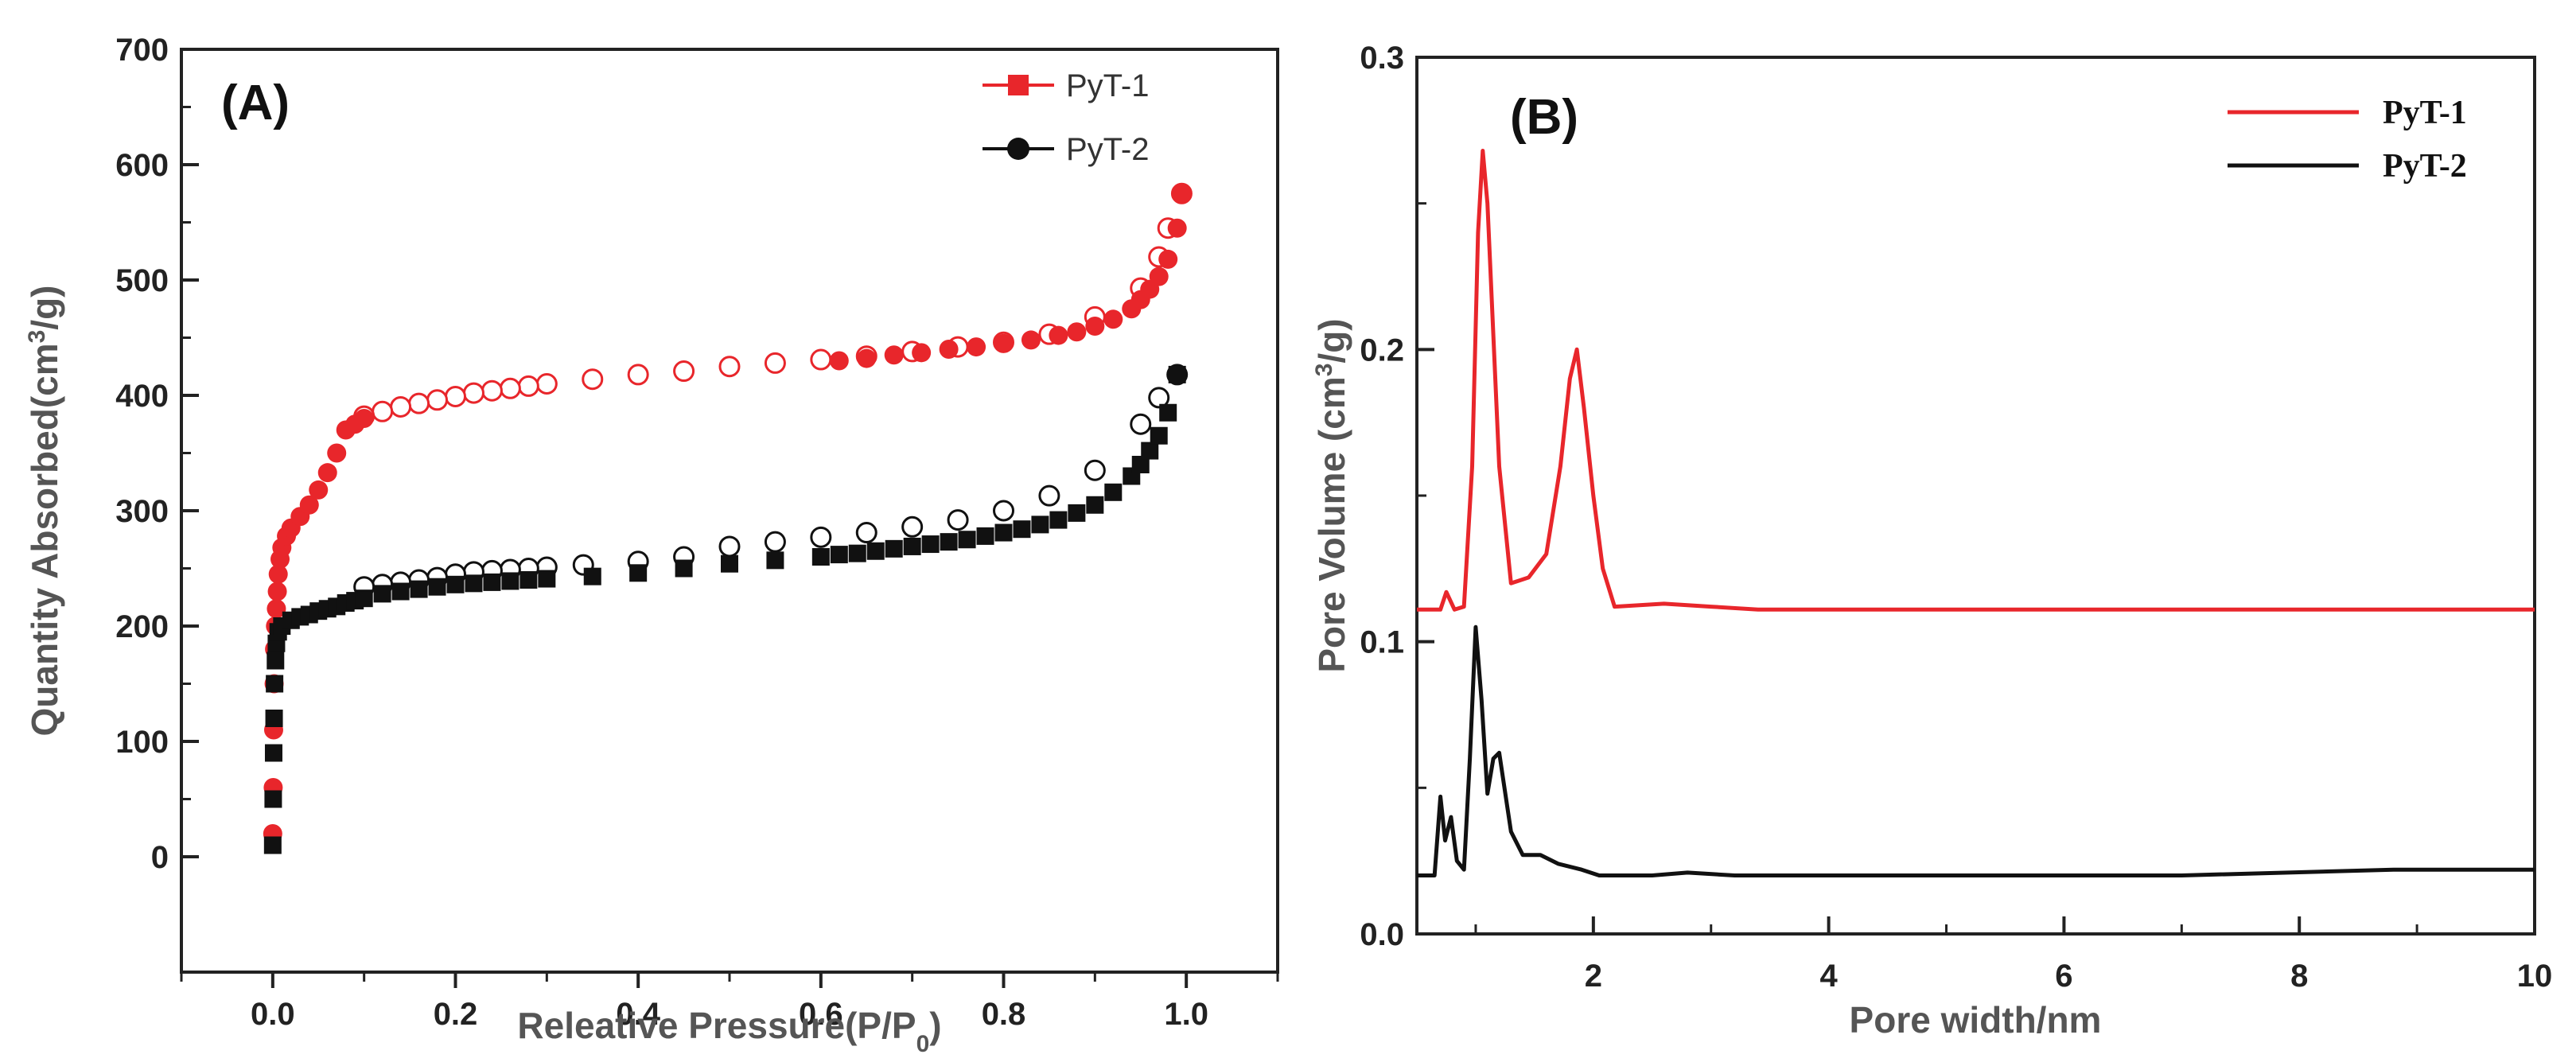 This screenshot has width=2576, height=1062. Describe the element at coordinates (1382, 350) in the screenshot. I see `b-y-tick-label: 0.2` at that location.